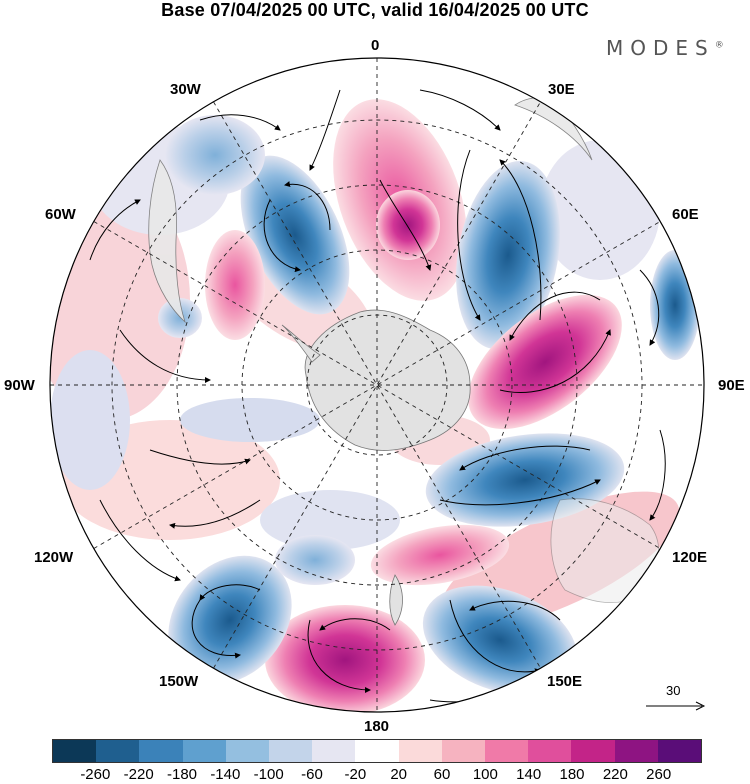 This screenshot has height=784, width=750. I want to click on lon-label-30w: 30W, so click(185, 89).